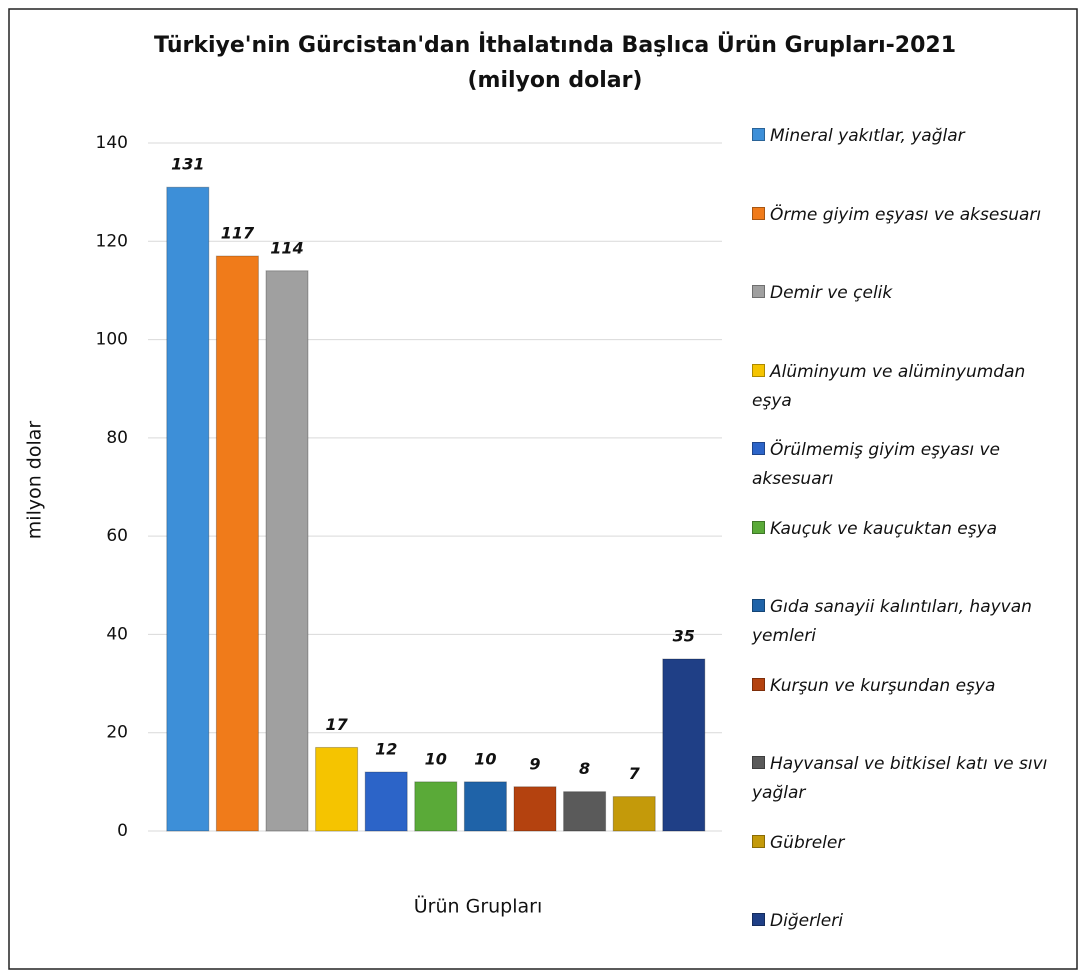  What do you see at coordinates (911, 843) in the screenshot?
I see `legend-item: Gübreler` at bounding box center [911, 843].